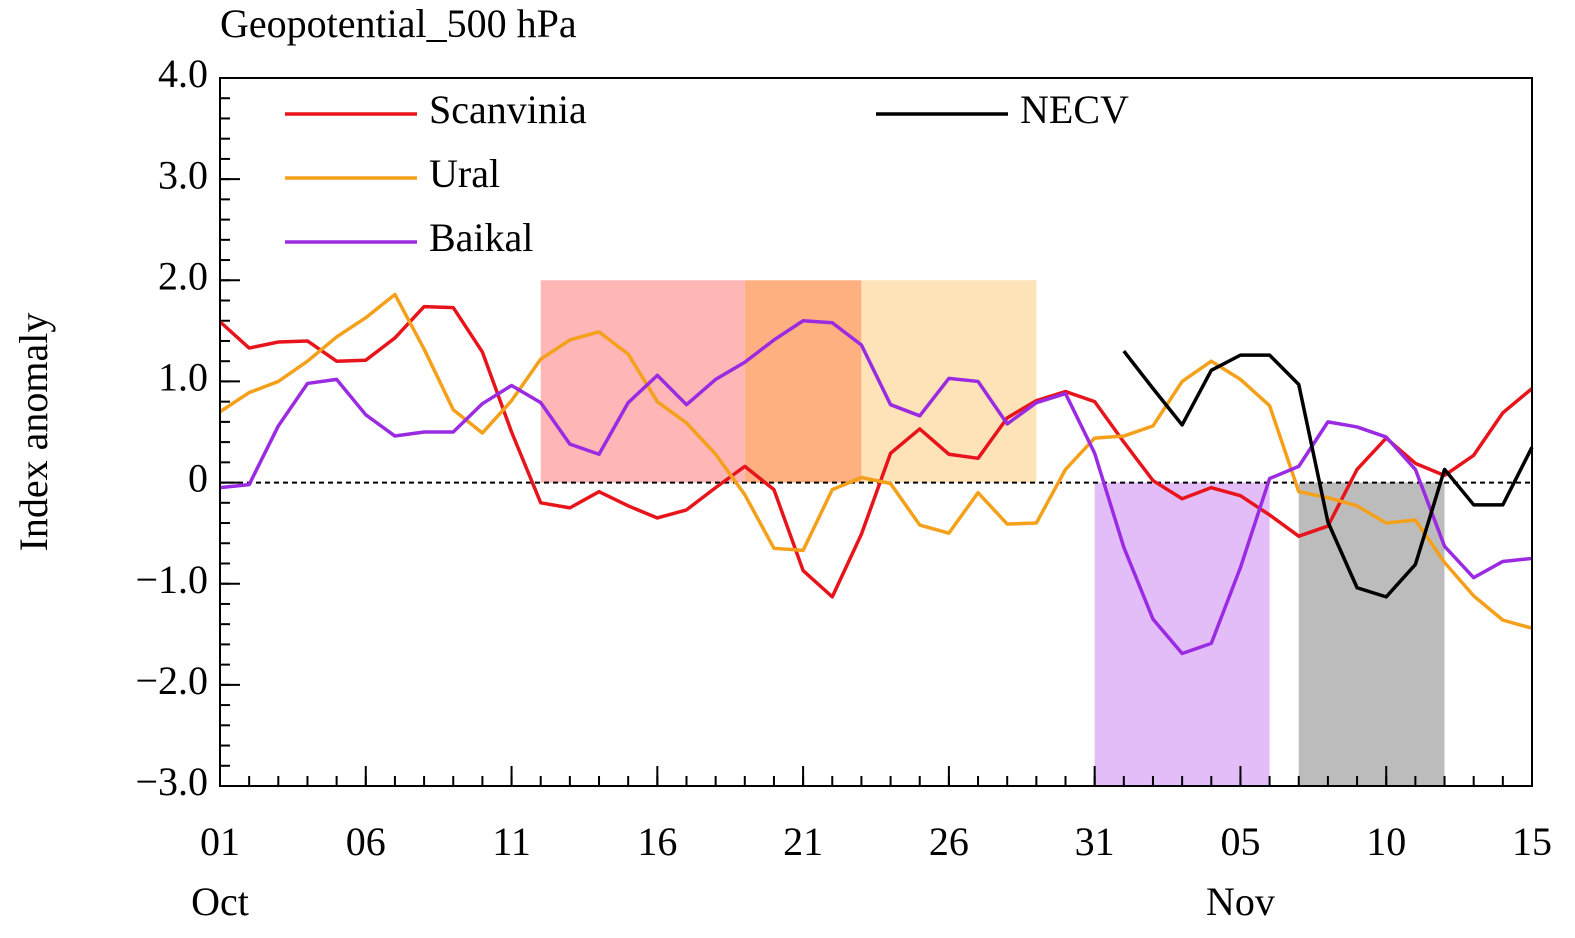 This screenshot has height=938, width=1575. What do you see at coordinates (171, 781) in the screenshot?
I see `y-tick-label: −3.0` at bounding box center [171, 781].